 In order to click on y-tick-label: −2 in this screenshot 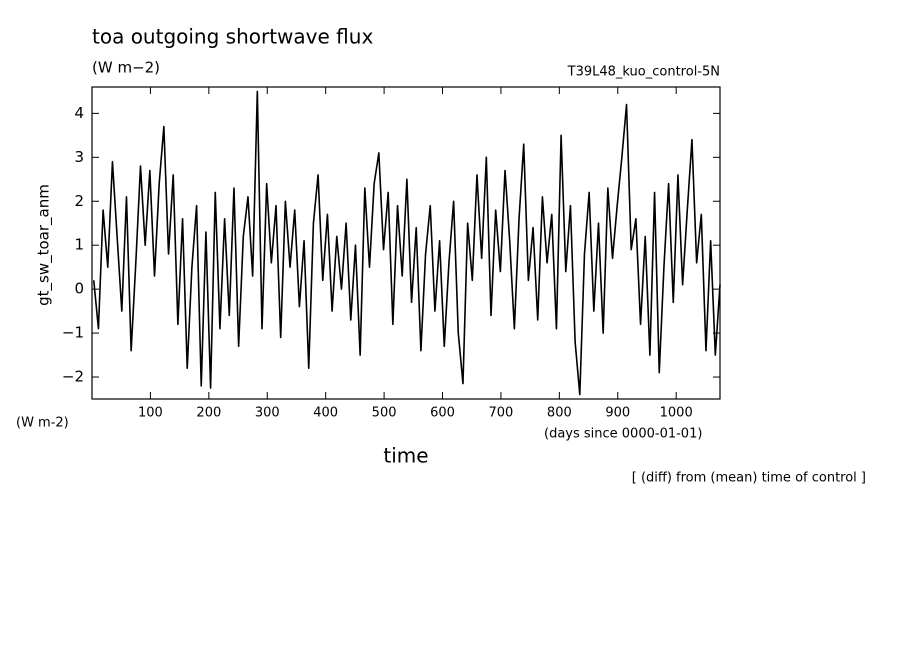, I will do `click(73, 377)`.